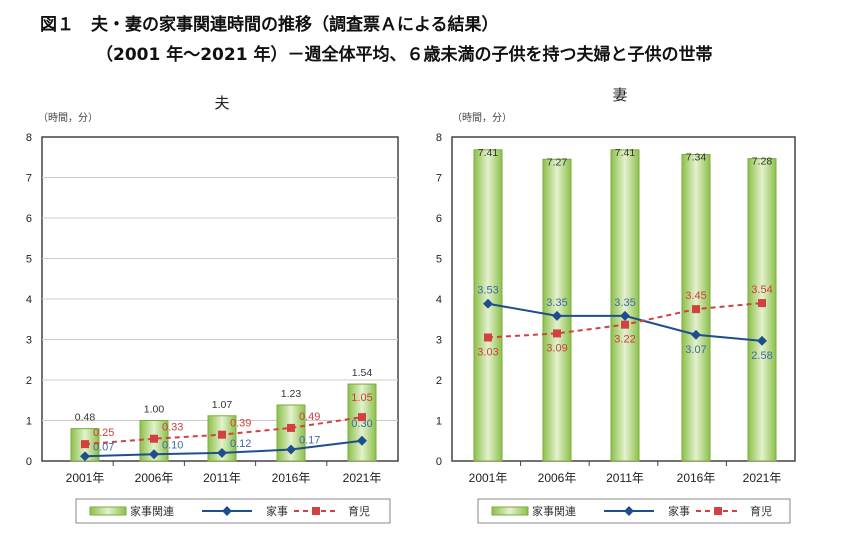 This screenshot has height=558, width=846. What do you see at coordinates (761, 356) in the screenshot?
I see `housework-label: 2.58` at bounding box center [761, 356].